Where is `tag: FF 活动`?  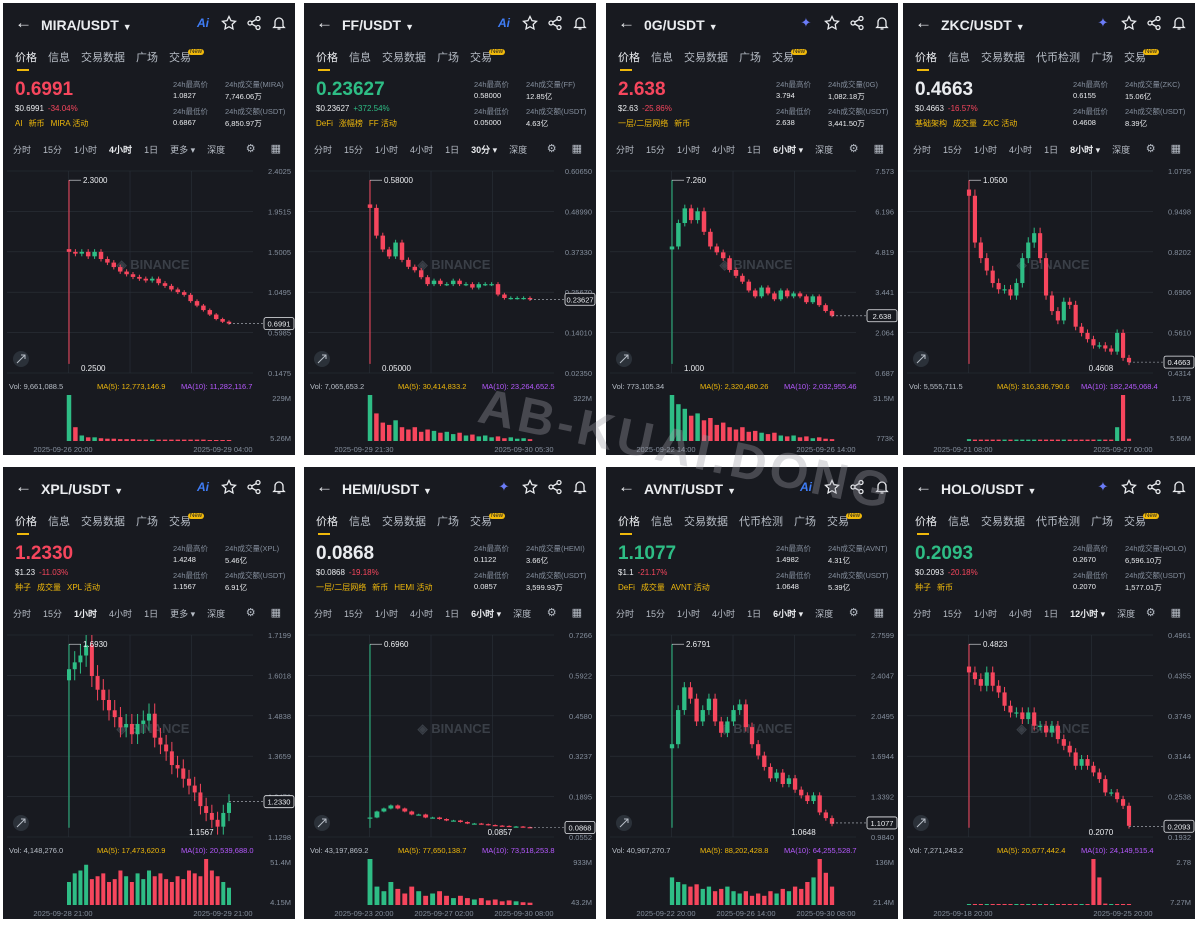 tag: FF 活动 is located at coordinates (382, 123).